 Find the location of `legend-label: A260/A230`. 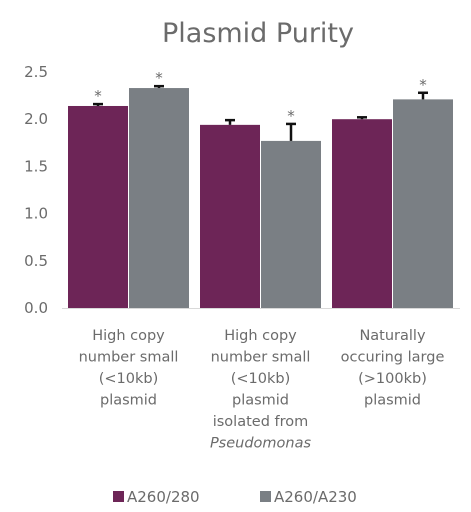

legend-label: A260/A230 is located at coordinates (315, 497).